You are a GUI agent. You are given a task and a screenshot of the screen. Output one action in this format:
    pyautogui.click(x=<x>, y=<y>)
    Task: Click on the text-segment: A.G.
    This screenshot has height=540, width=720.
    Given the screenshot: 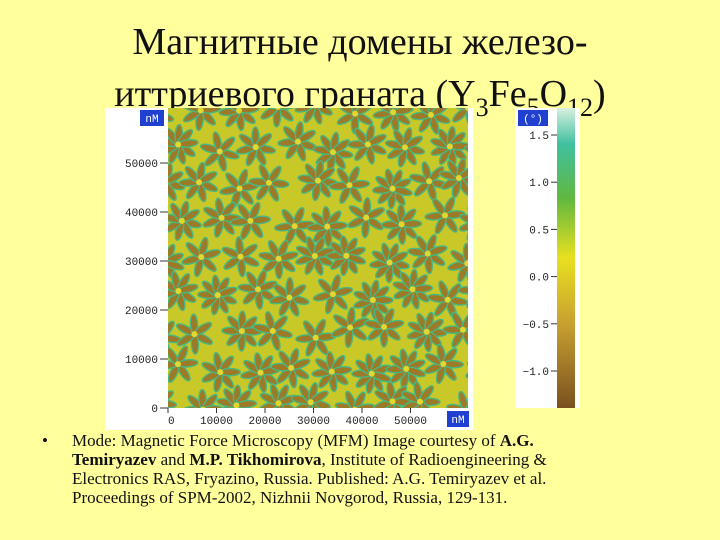 What is the action you would take?
    pyautogui.click(x=517, y=440)
    